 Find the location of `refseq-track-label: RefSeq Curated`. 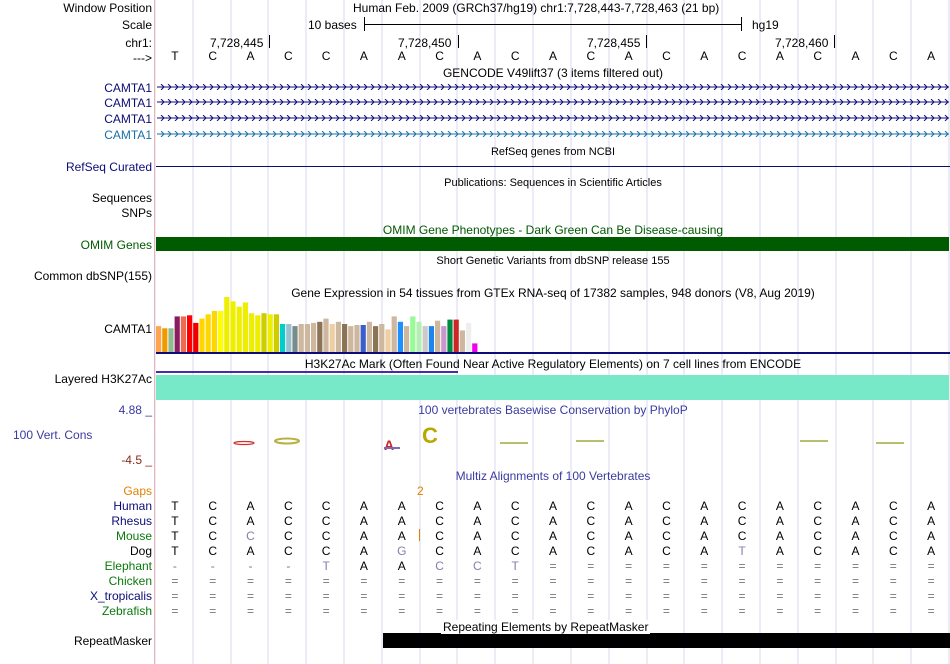

refseq-track-label: RefSeq Curated is located at coordinates (108, 167).